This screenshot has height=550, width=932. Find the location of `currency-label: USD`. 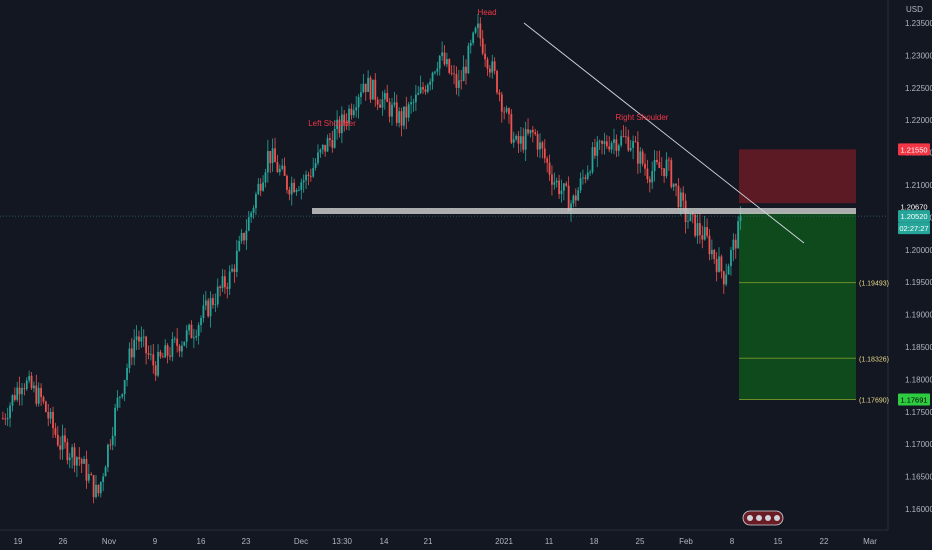

currency-label: USD is located at coordinates (914, 9).